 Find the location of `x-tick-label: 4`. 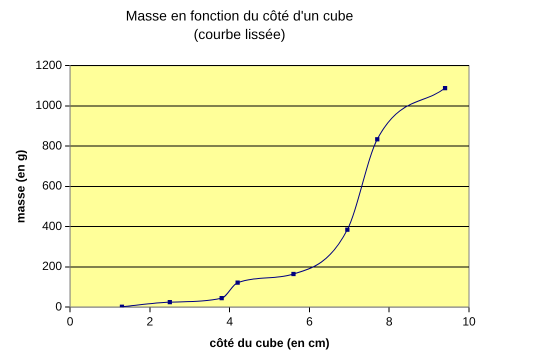

x-tick-label: 4 is located at coordinates (230, 321).